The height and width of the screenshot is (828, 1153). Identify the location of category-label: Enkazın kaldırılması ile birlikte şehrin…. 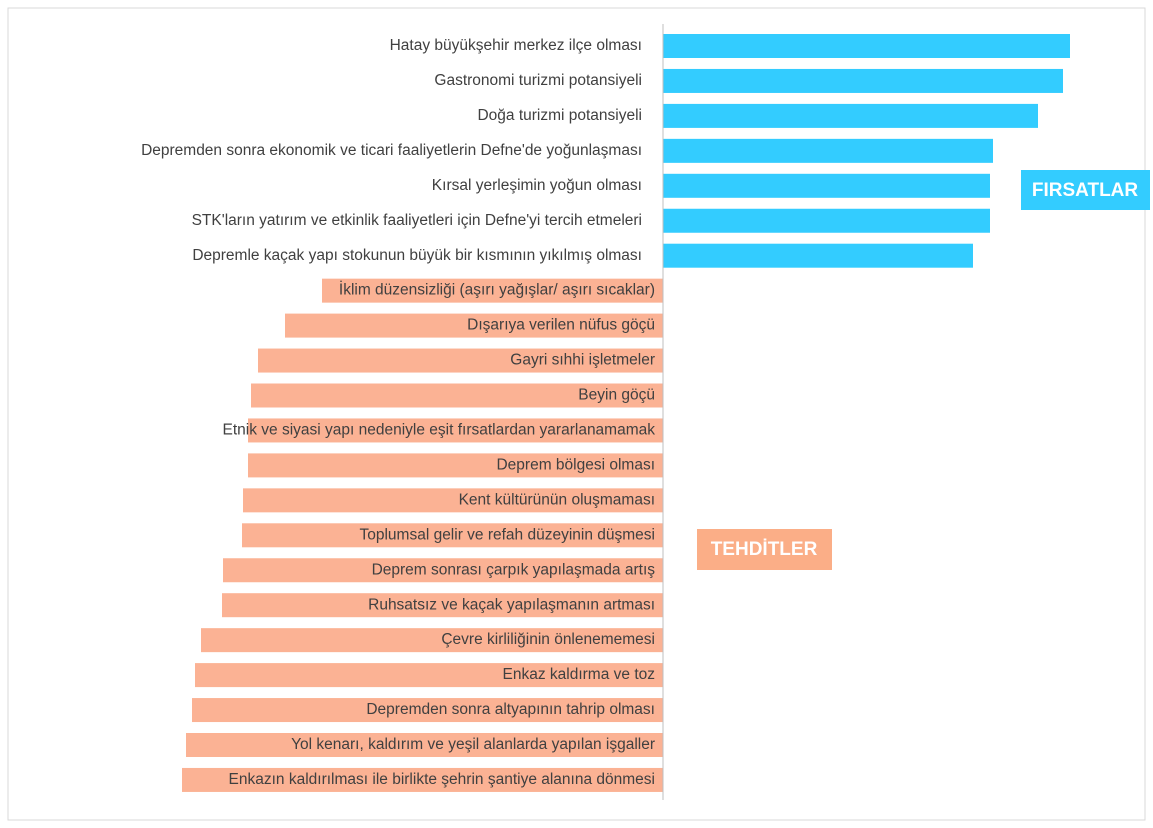
(442, 779).